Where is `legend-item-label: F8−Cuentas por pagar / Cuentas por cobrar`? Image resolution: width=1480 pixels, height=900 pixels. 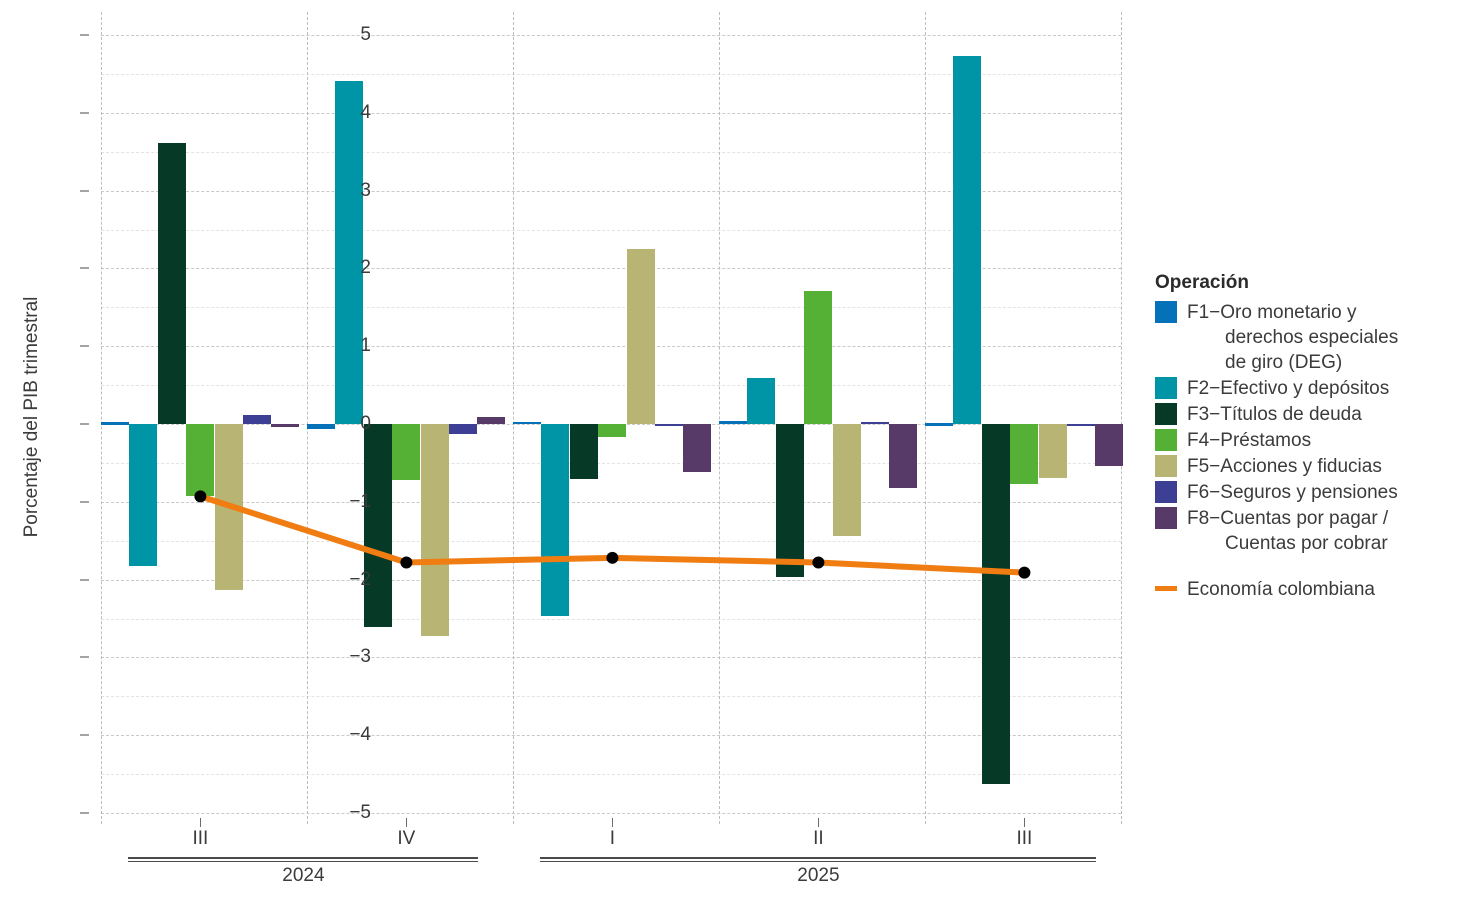
legend-item-label: F8−Cuentas por pagar / Cuentas por cobrar is located at coordinates (1288, 531).